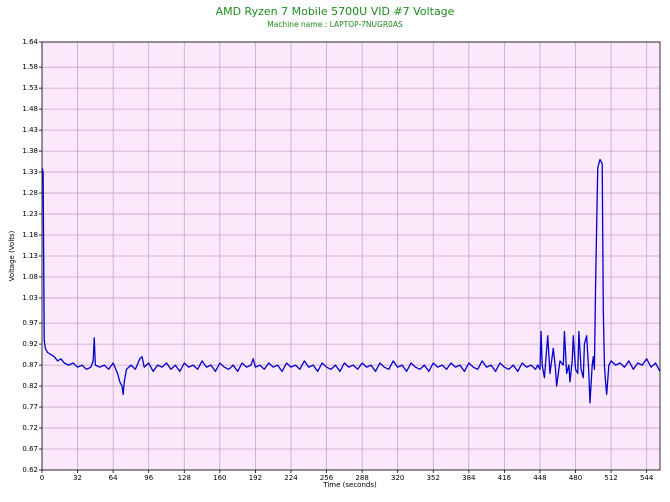 The width and height of the screenshot is (670, 502). Describe the element at coordinates (327, 478) in the screenshot. I see `x-tick-label: 256` at that location.